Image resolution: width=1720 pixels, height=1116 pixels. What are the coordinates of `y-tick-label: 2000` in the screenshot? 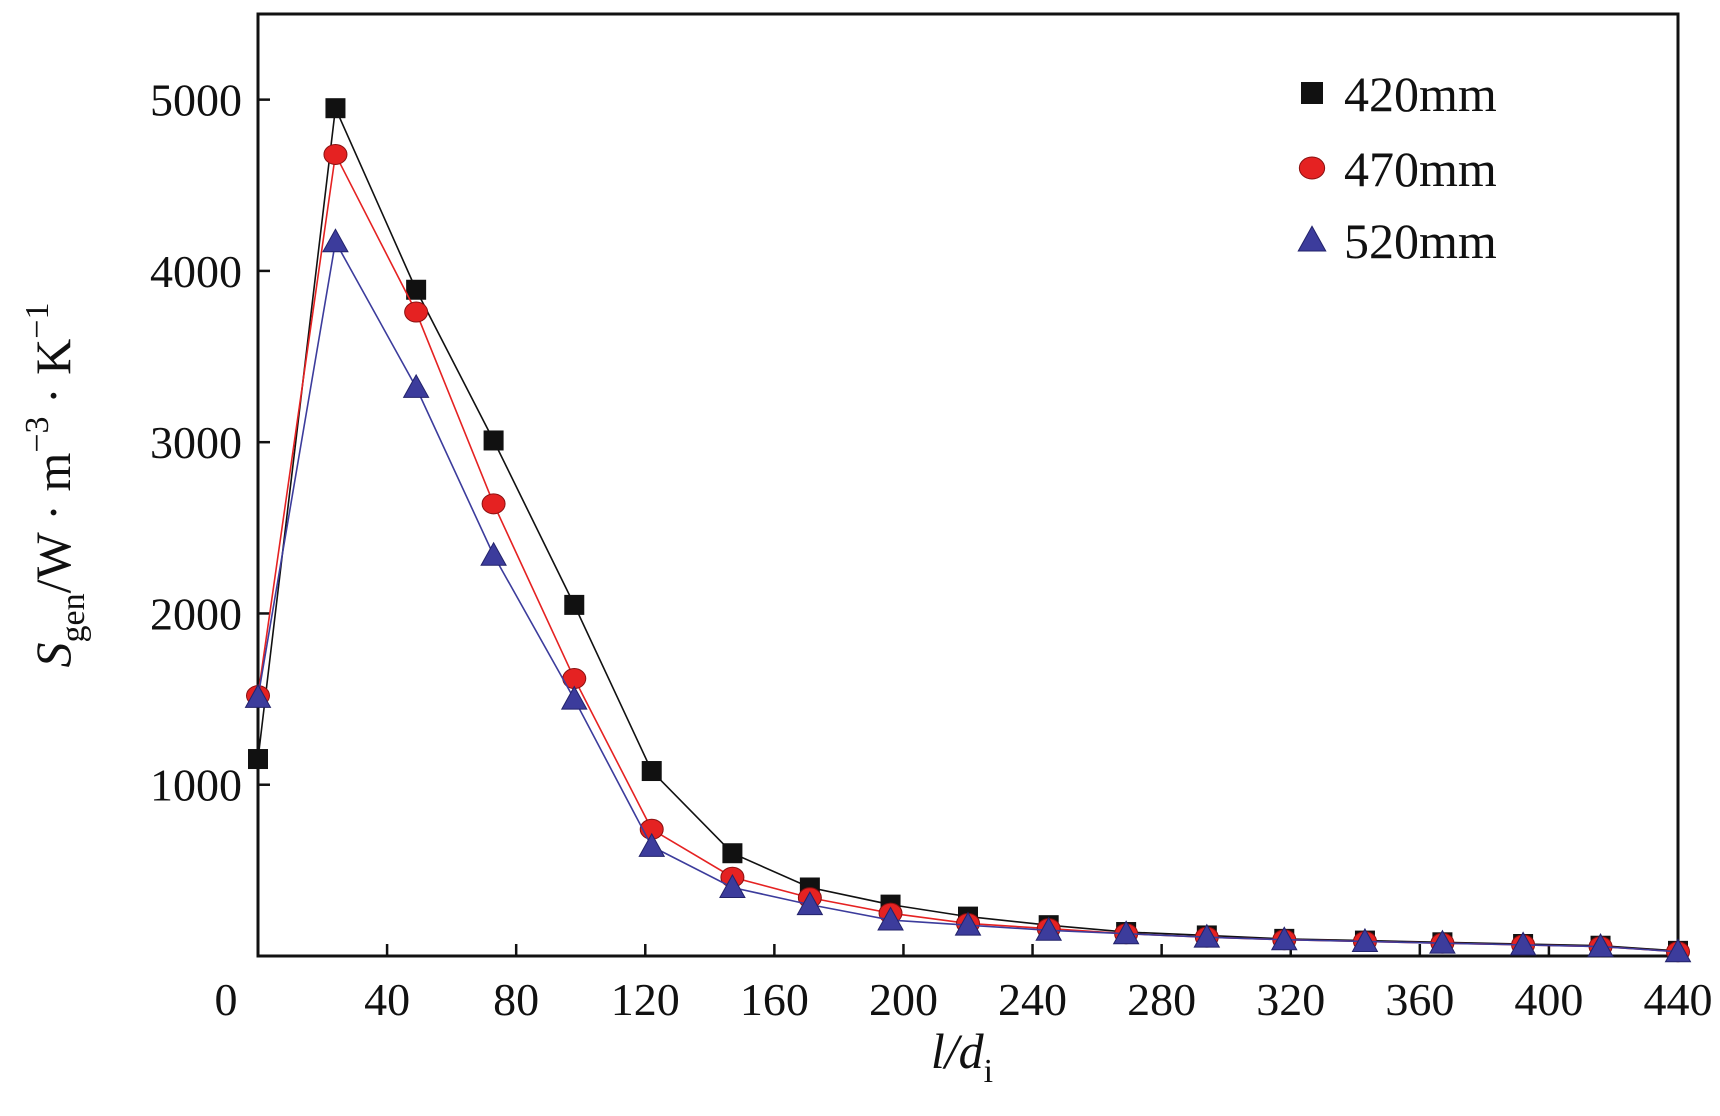 It's located at (196, 613).